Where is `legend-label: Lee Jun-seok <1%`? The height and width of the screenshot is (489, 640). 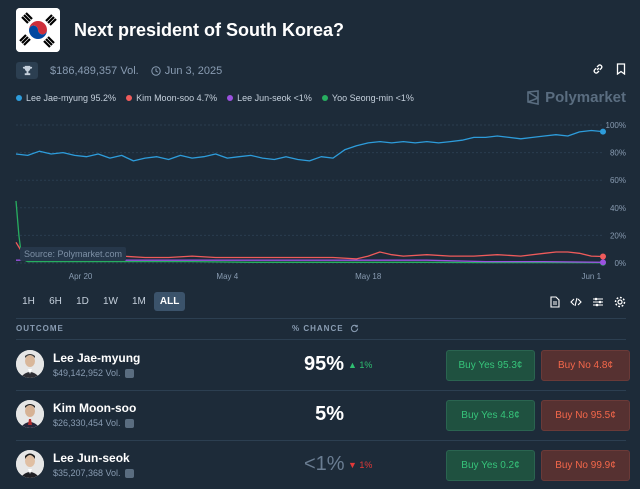 legend-label: Lee Jun-seok <1% is located at coordinates (274, 98).